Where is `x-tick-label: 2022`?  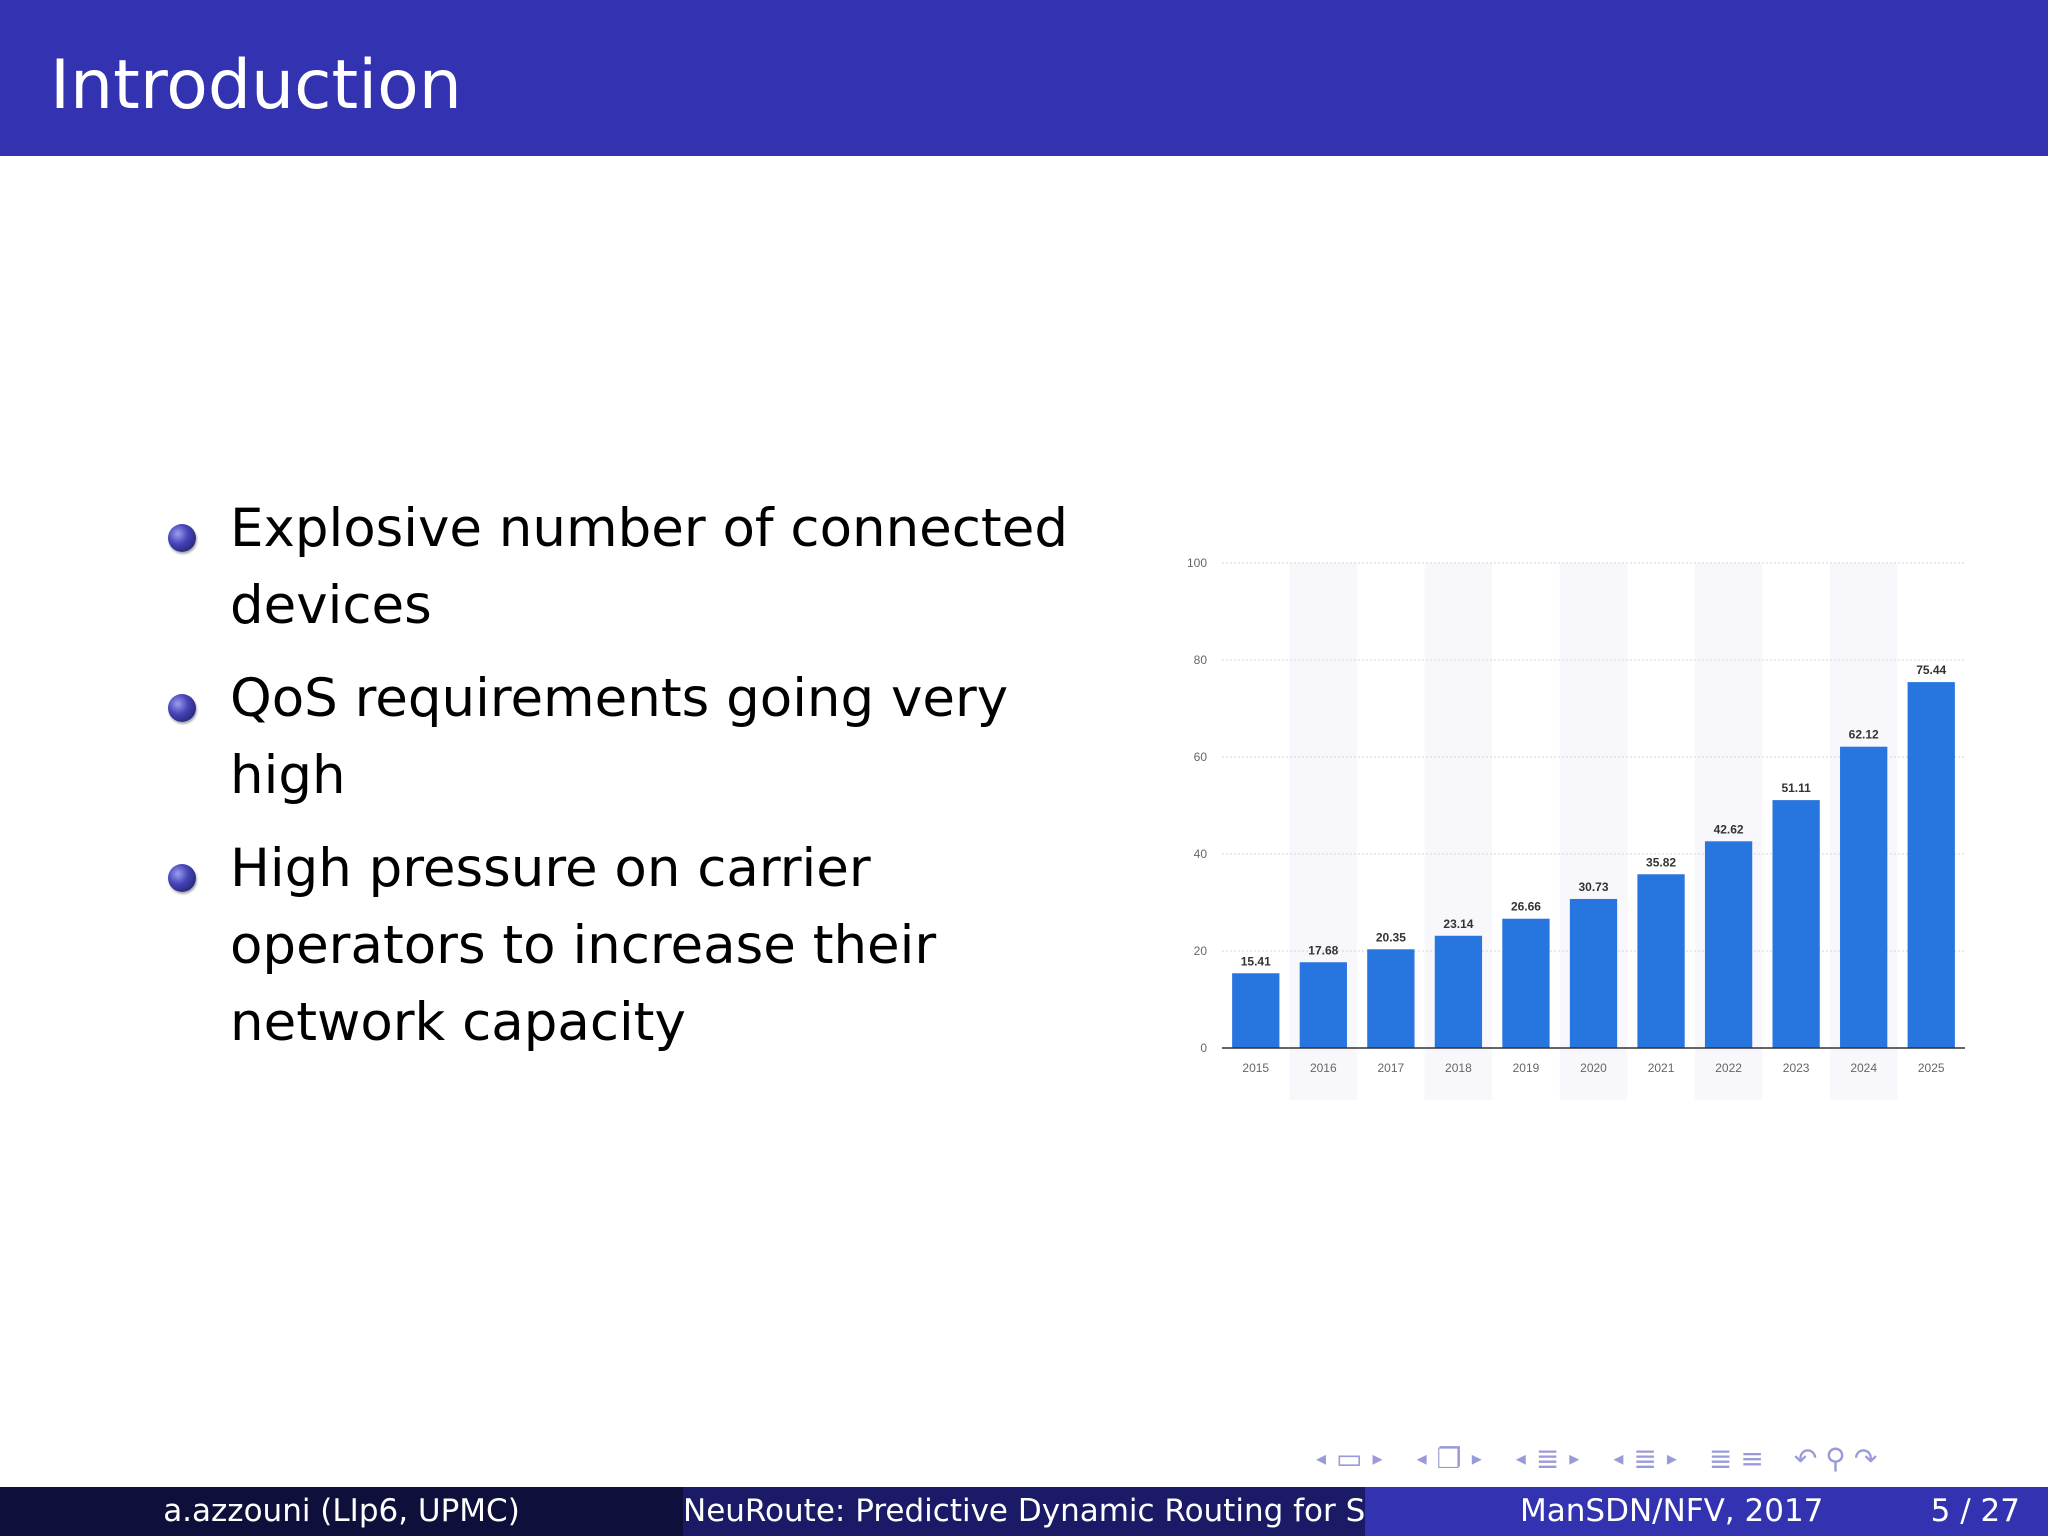
x-tick-label: 2022 is located at coordinates (1728, 1068).